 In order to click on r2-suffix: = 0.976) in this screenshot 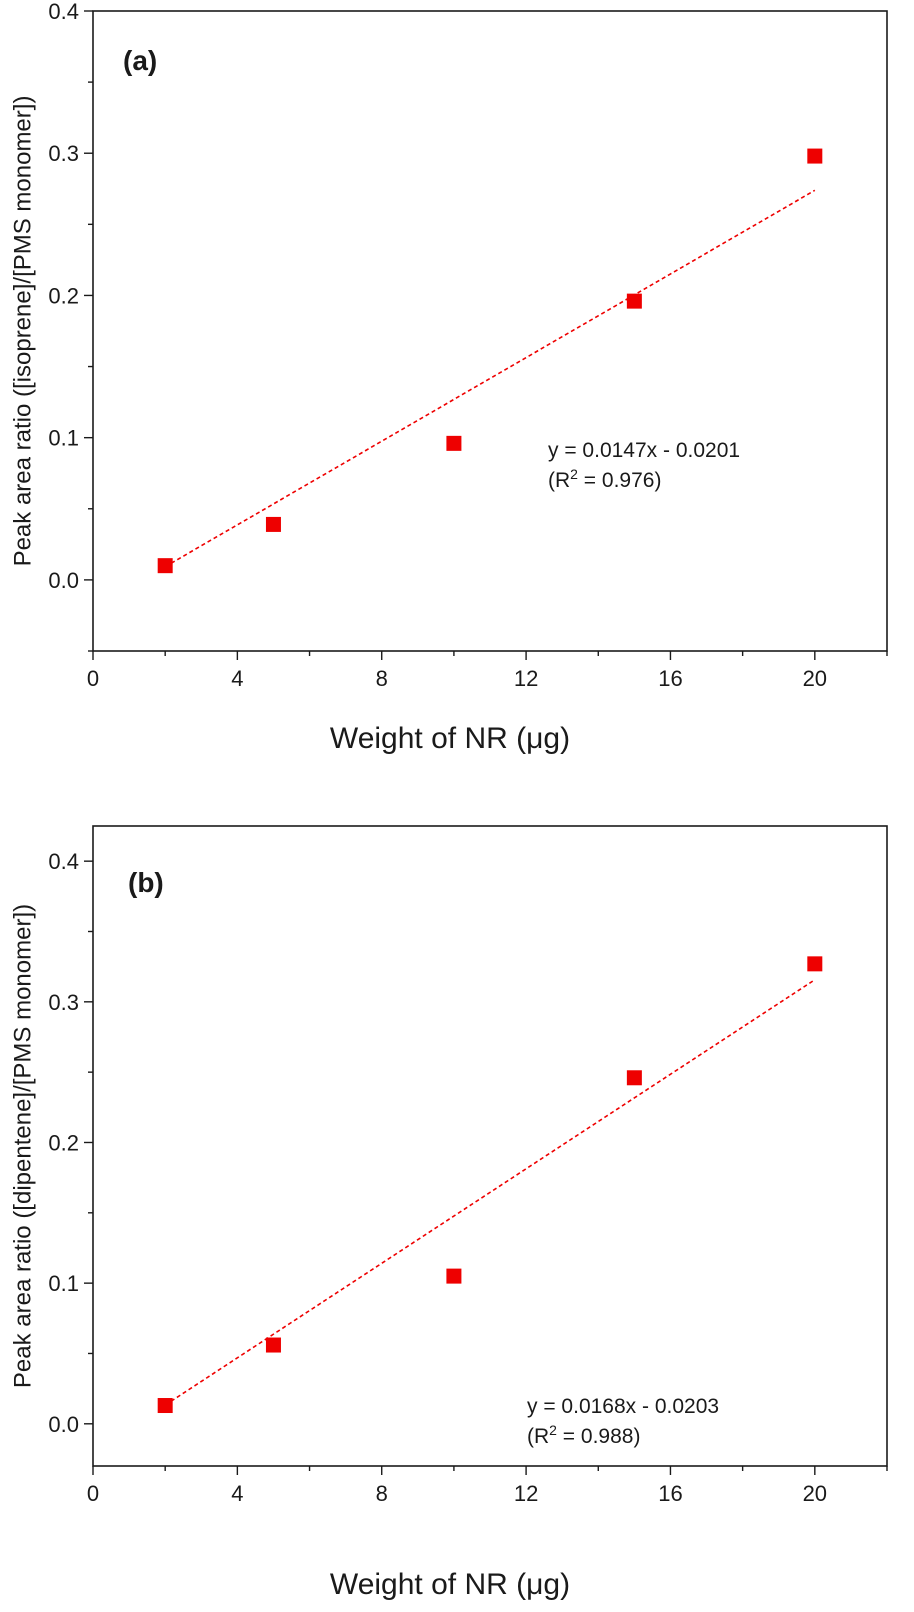, I will do `click(619, 480)`.